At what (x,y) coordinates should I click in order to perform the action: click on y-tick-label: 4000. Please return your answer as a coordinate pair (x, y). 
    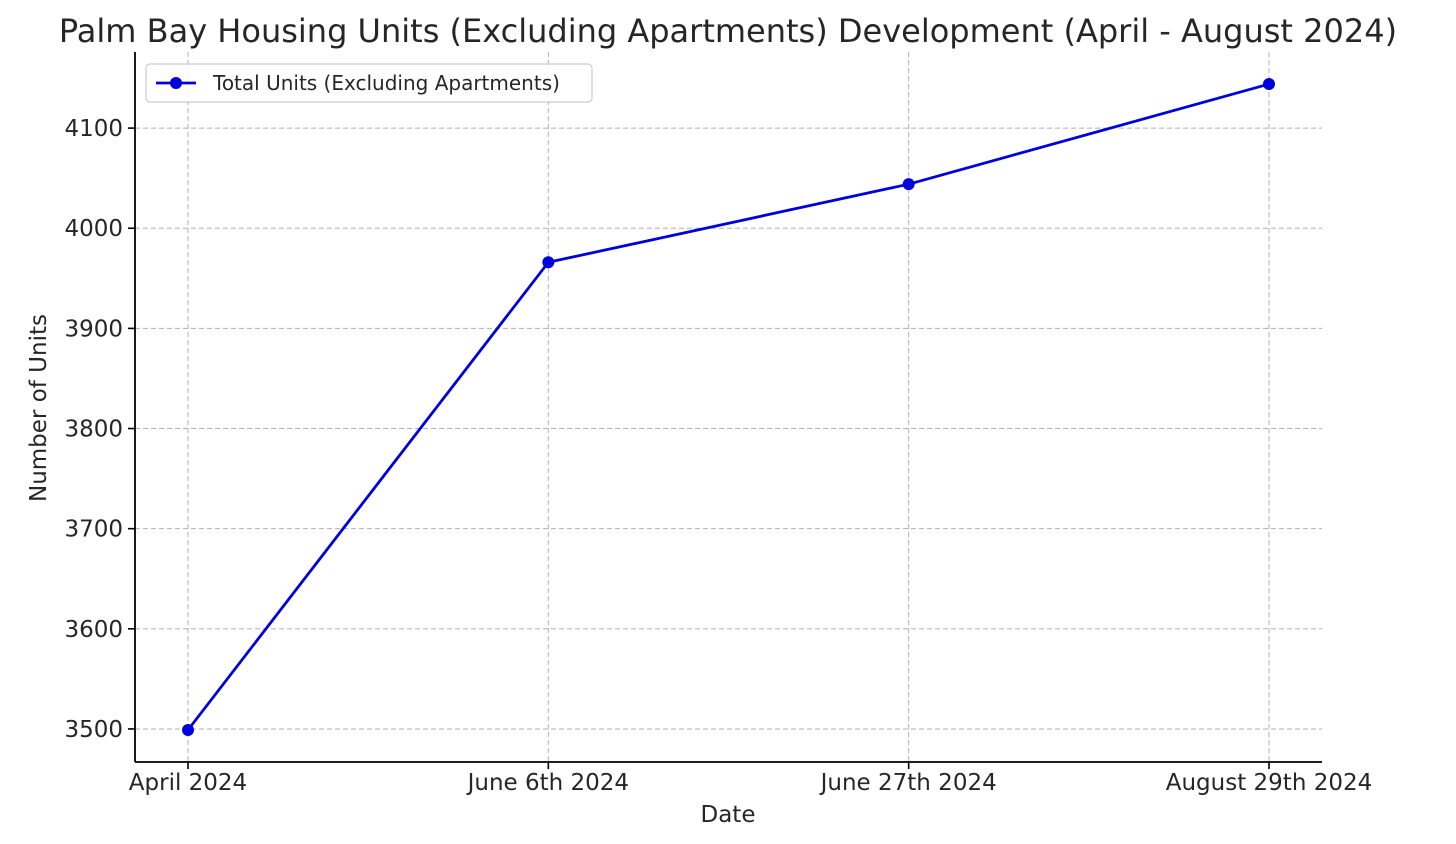
    Looking at the image, I should click on (93, 229).